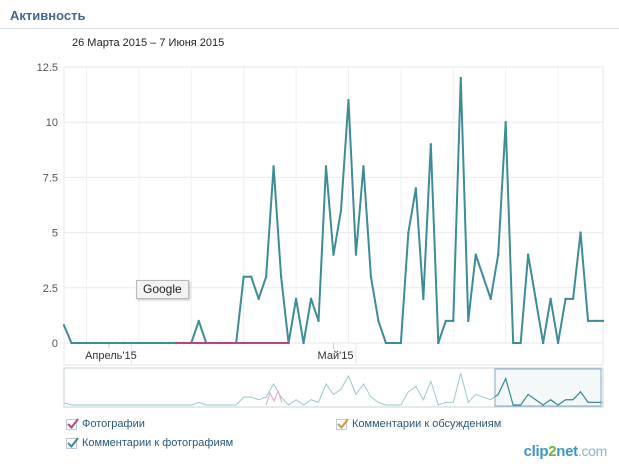  Describe the element at coordinates (47, 68) in the screenshot. I see `y-tick-label: 12.5` at that location.